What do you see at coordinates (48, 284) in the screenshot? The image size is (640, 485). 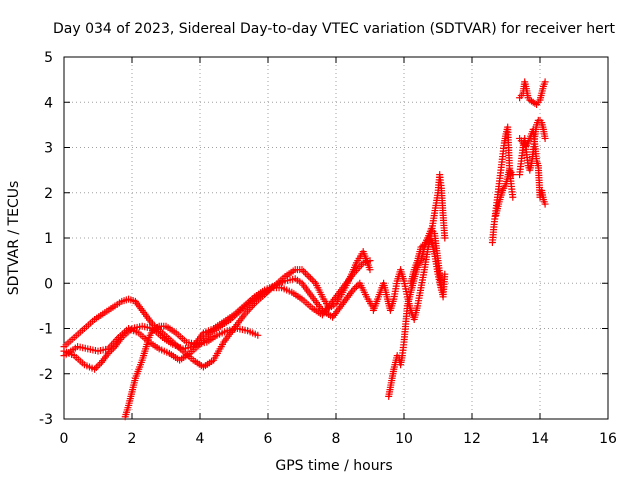 I see `y-tick-label: 0` at bounding box center [48, 284].